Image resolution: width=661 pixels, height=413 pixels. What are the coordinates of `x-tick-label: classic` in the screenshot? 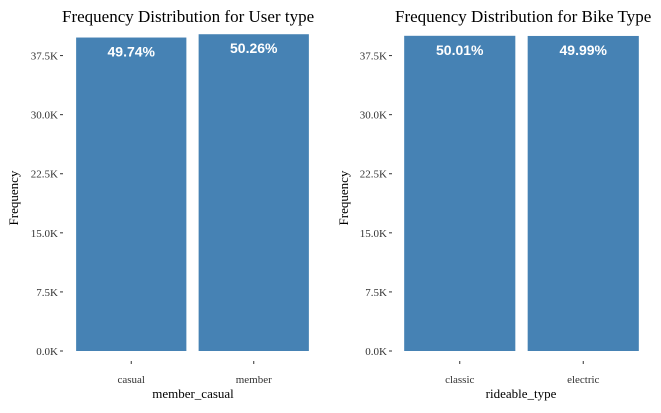 It's located at (459, 380).